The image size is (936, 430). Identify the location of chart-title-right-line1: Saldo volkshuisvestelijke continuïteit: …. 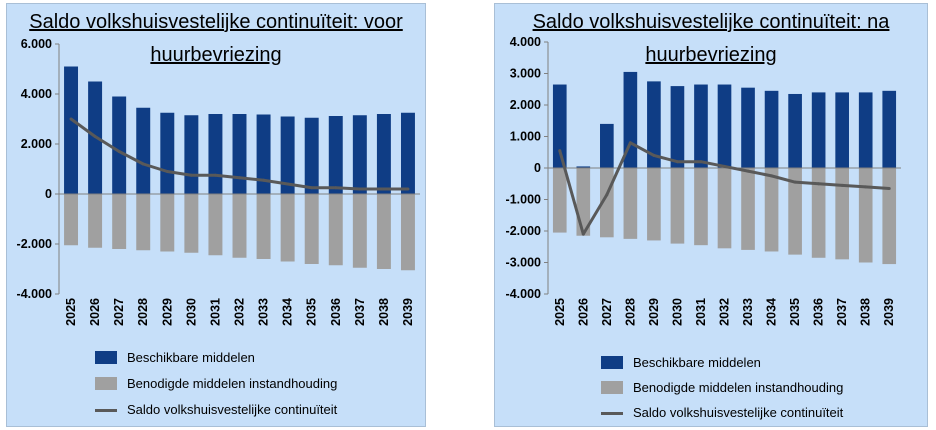
(711, 22).